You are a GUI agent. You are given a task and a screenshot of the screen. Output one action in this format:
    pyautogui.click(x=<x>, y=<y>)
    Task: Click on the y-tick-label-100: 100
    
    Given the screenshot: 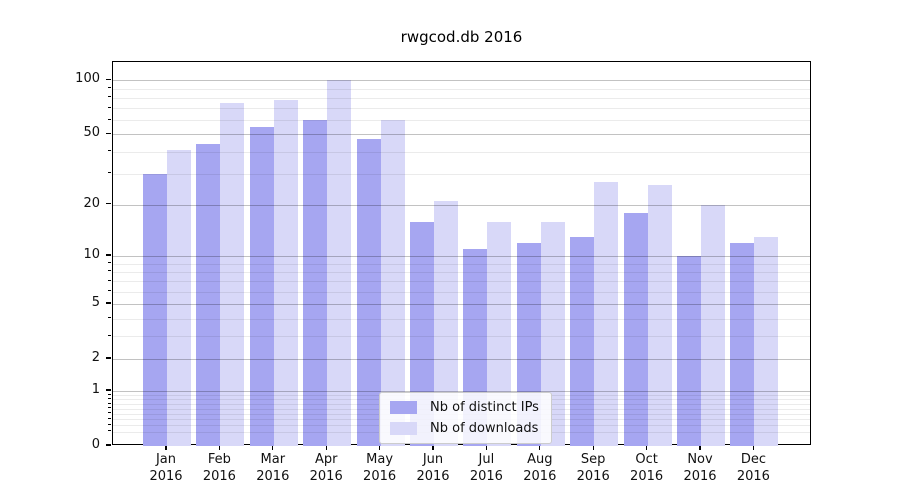 What is the action you would take?
    pyautogui.click(x=87, y=79)
    